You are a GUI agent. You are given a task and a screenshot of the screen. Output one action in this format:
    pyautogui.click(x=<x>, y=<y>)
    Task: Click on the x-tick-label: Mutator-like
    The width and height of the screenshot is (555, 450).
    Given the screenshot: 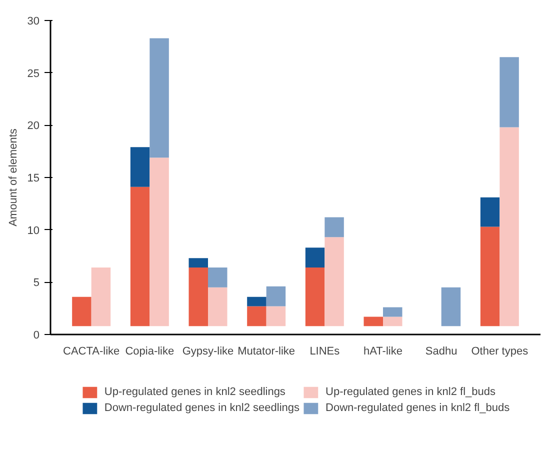 What is the action you would take?
    pyautogui.click(x=267, y=352)
    